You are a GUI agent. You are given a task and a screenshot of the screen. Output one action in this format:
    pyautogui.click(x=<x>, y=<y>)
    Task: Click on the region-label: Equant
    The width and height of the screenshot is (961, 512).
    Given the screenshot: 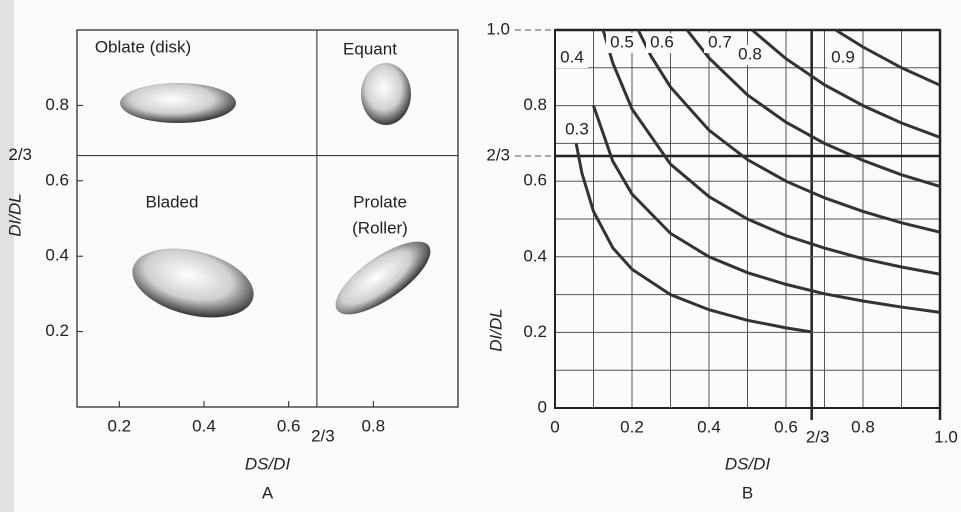 What is the action you would take?
    pyautogui.click(x=370, y=48)
    